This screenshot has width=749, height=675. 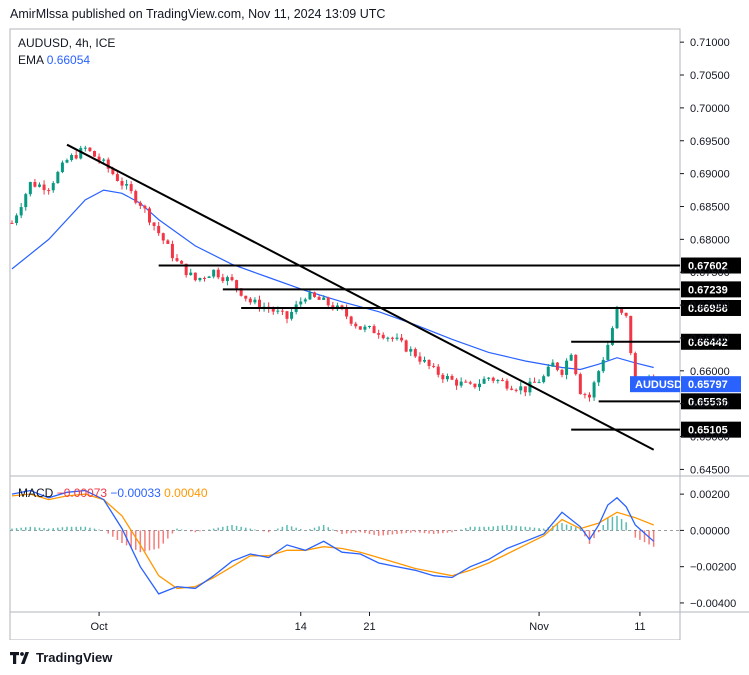 What do you see at coordinates (710, 175) in the screenshot?
I see `price-tick-label: 0.69000` at bounding box center [710, 175].